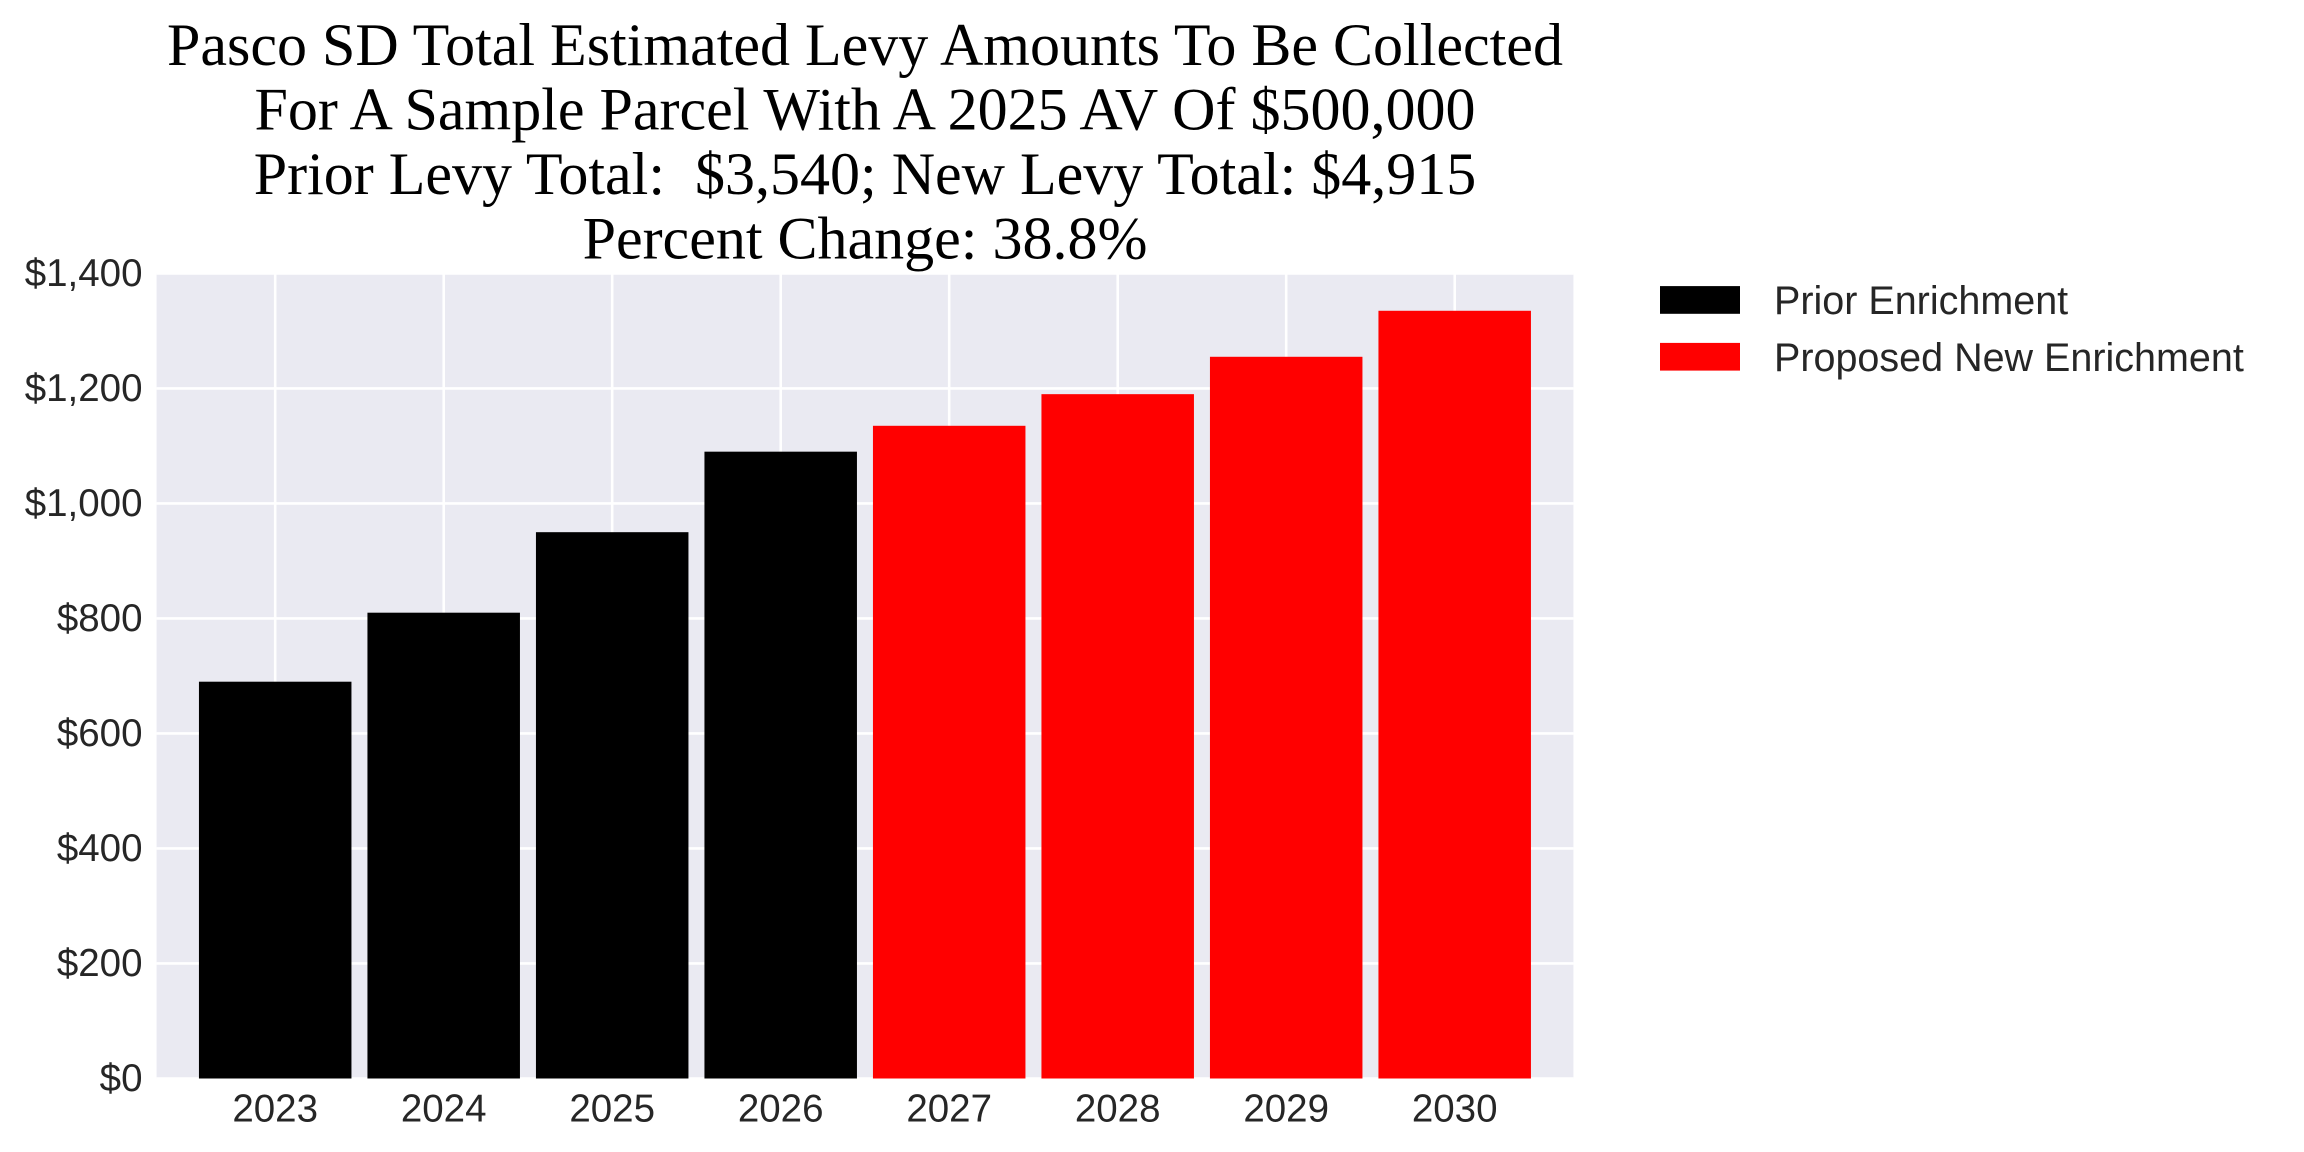 The height and width of the screenshot is (1152, 2304). What do you see at coordinates (1117, 736) in the screenshot?
I see `bar-2028` at bounding box center [1117, 736].